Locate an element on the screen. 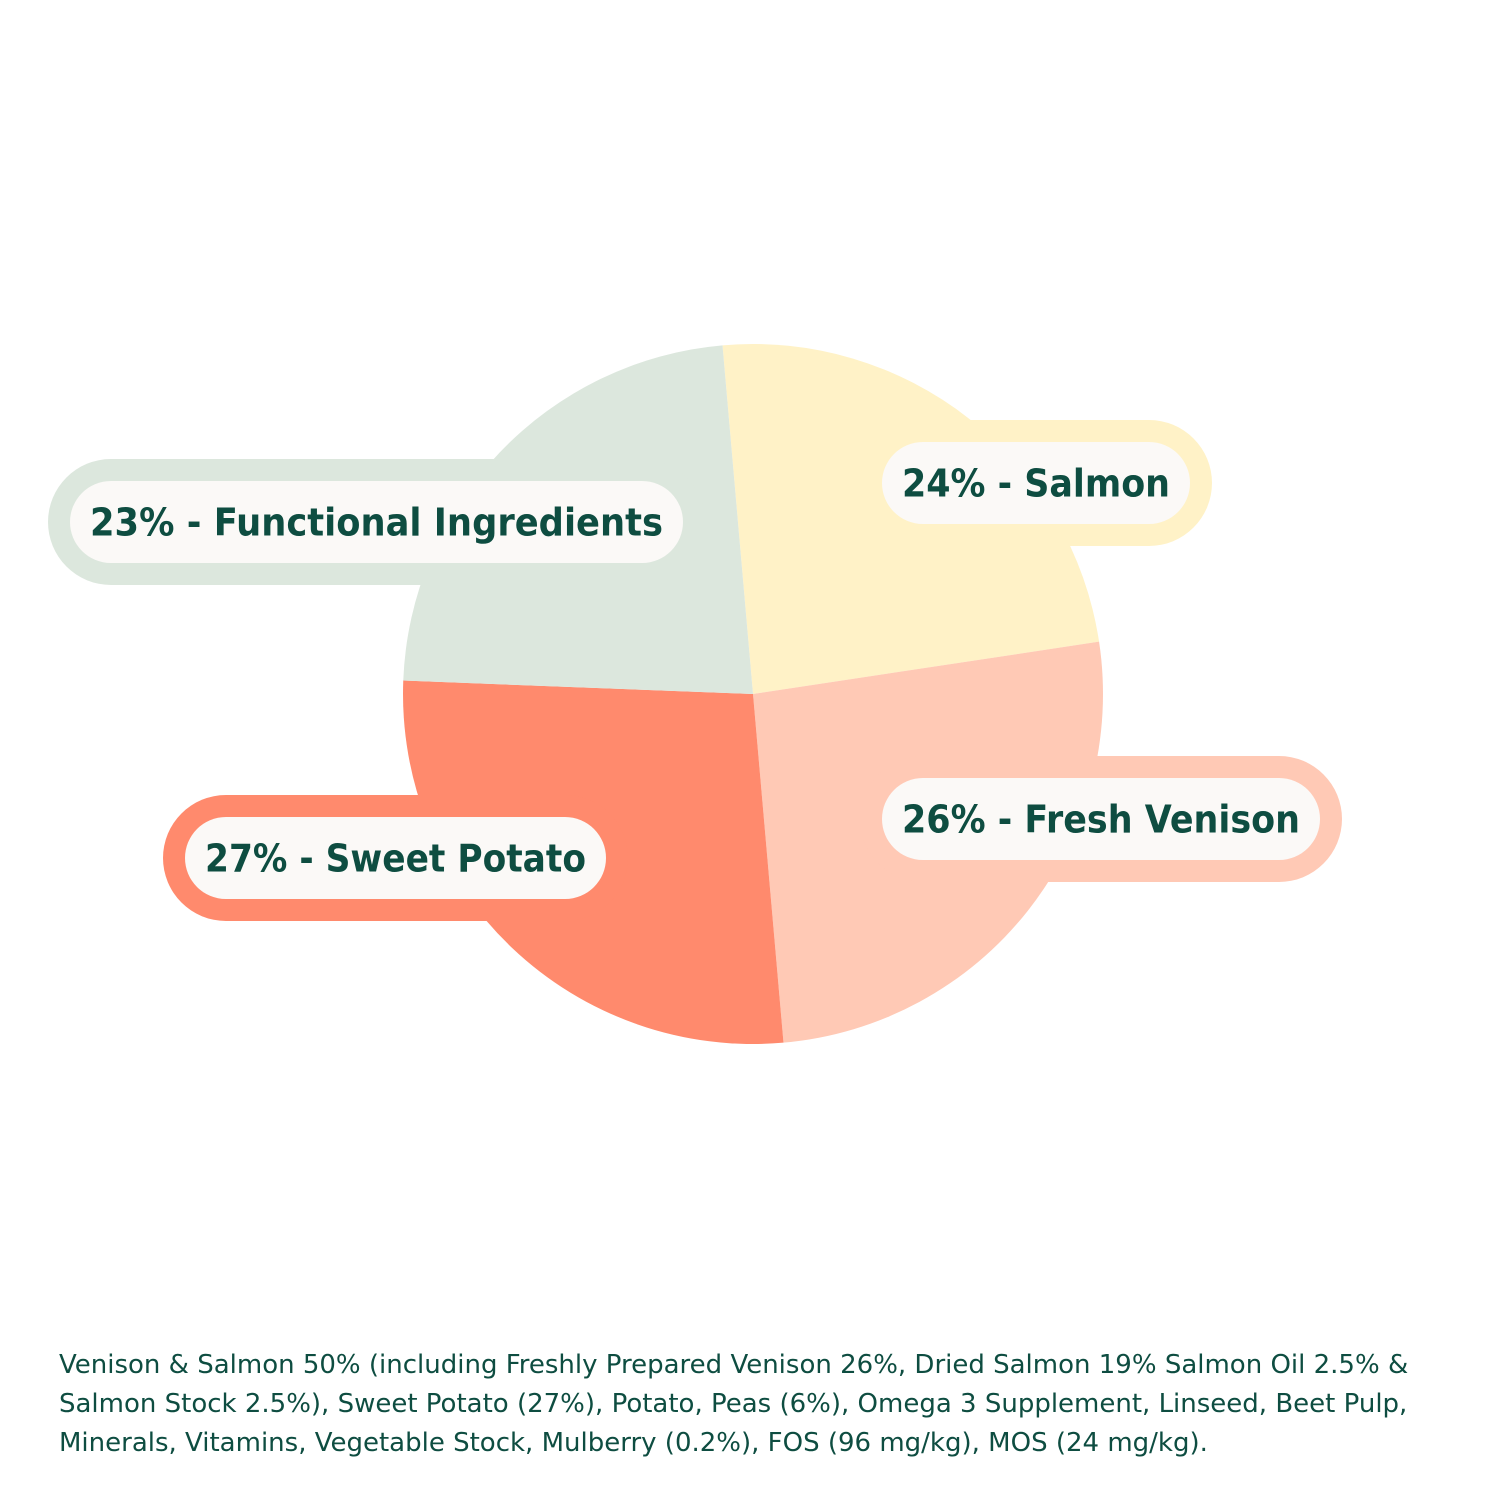 The height and width of the screenshot is (1500, 1500). slice-label-text: 26% - Fresh Venison is located at coordinates (1101, 820).